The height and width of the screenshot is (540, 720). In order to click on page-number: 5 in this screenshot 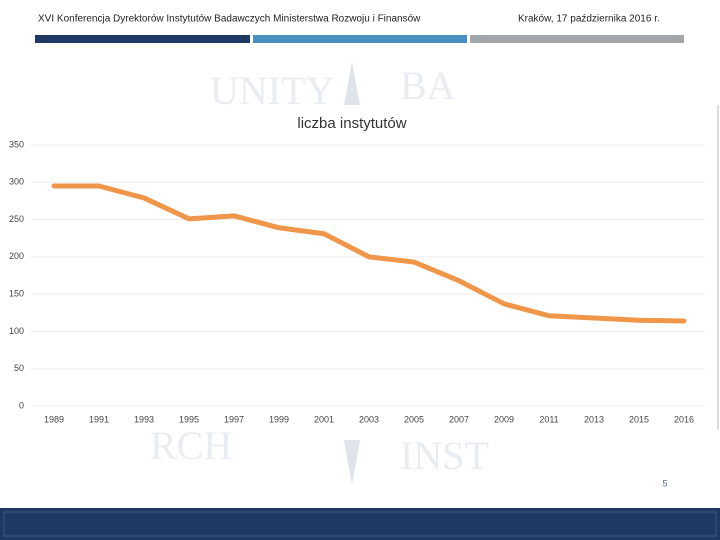, I will do `click(664, 483)`.